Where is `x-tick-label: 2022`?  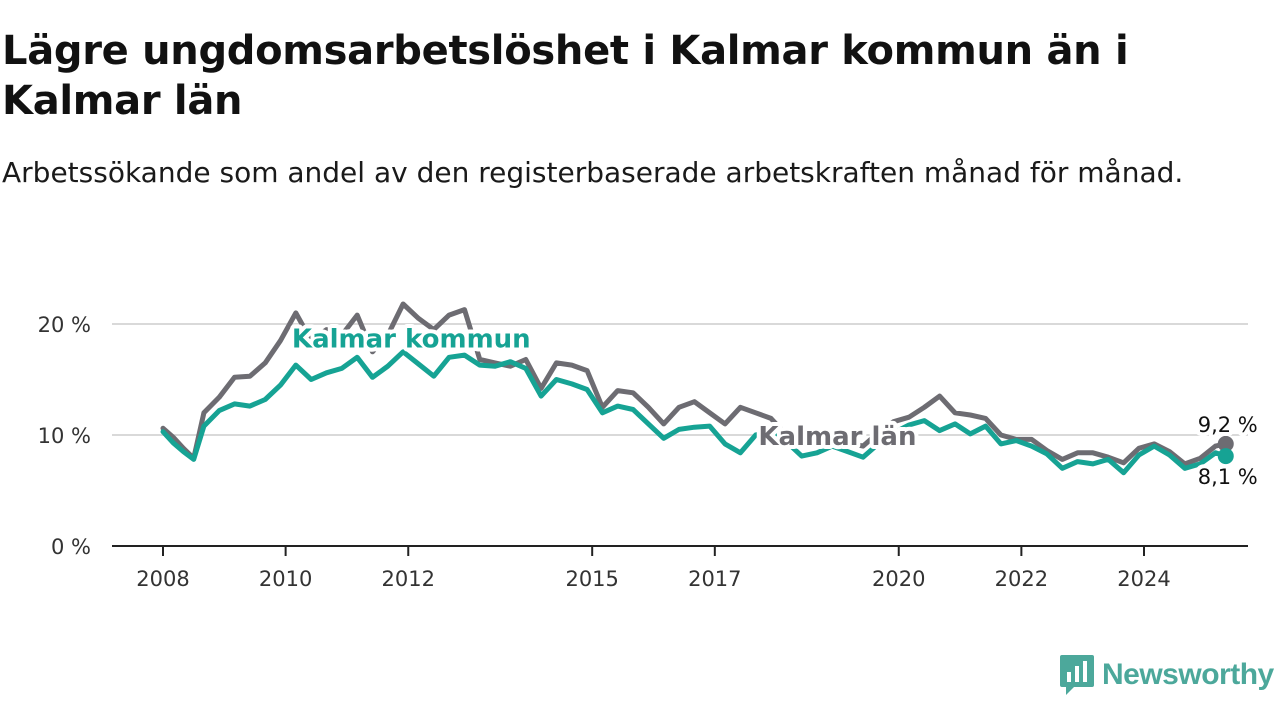
x-tick-label: 2022 is located at coordinates (1021, 579).